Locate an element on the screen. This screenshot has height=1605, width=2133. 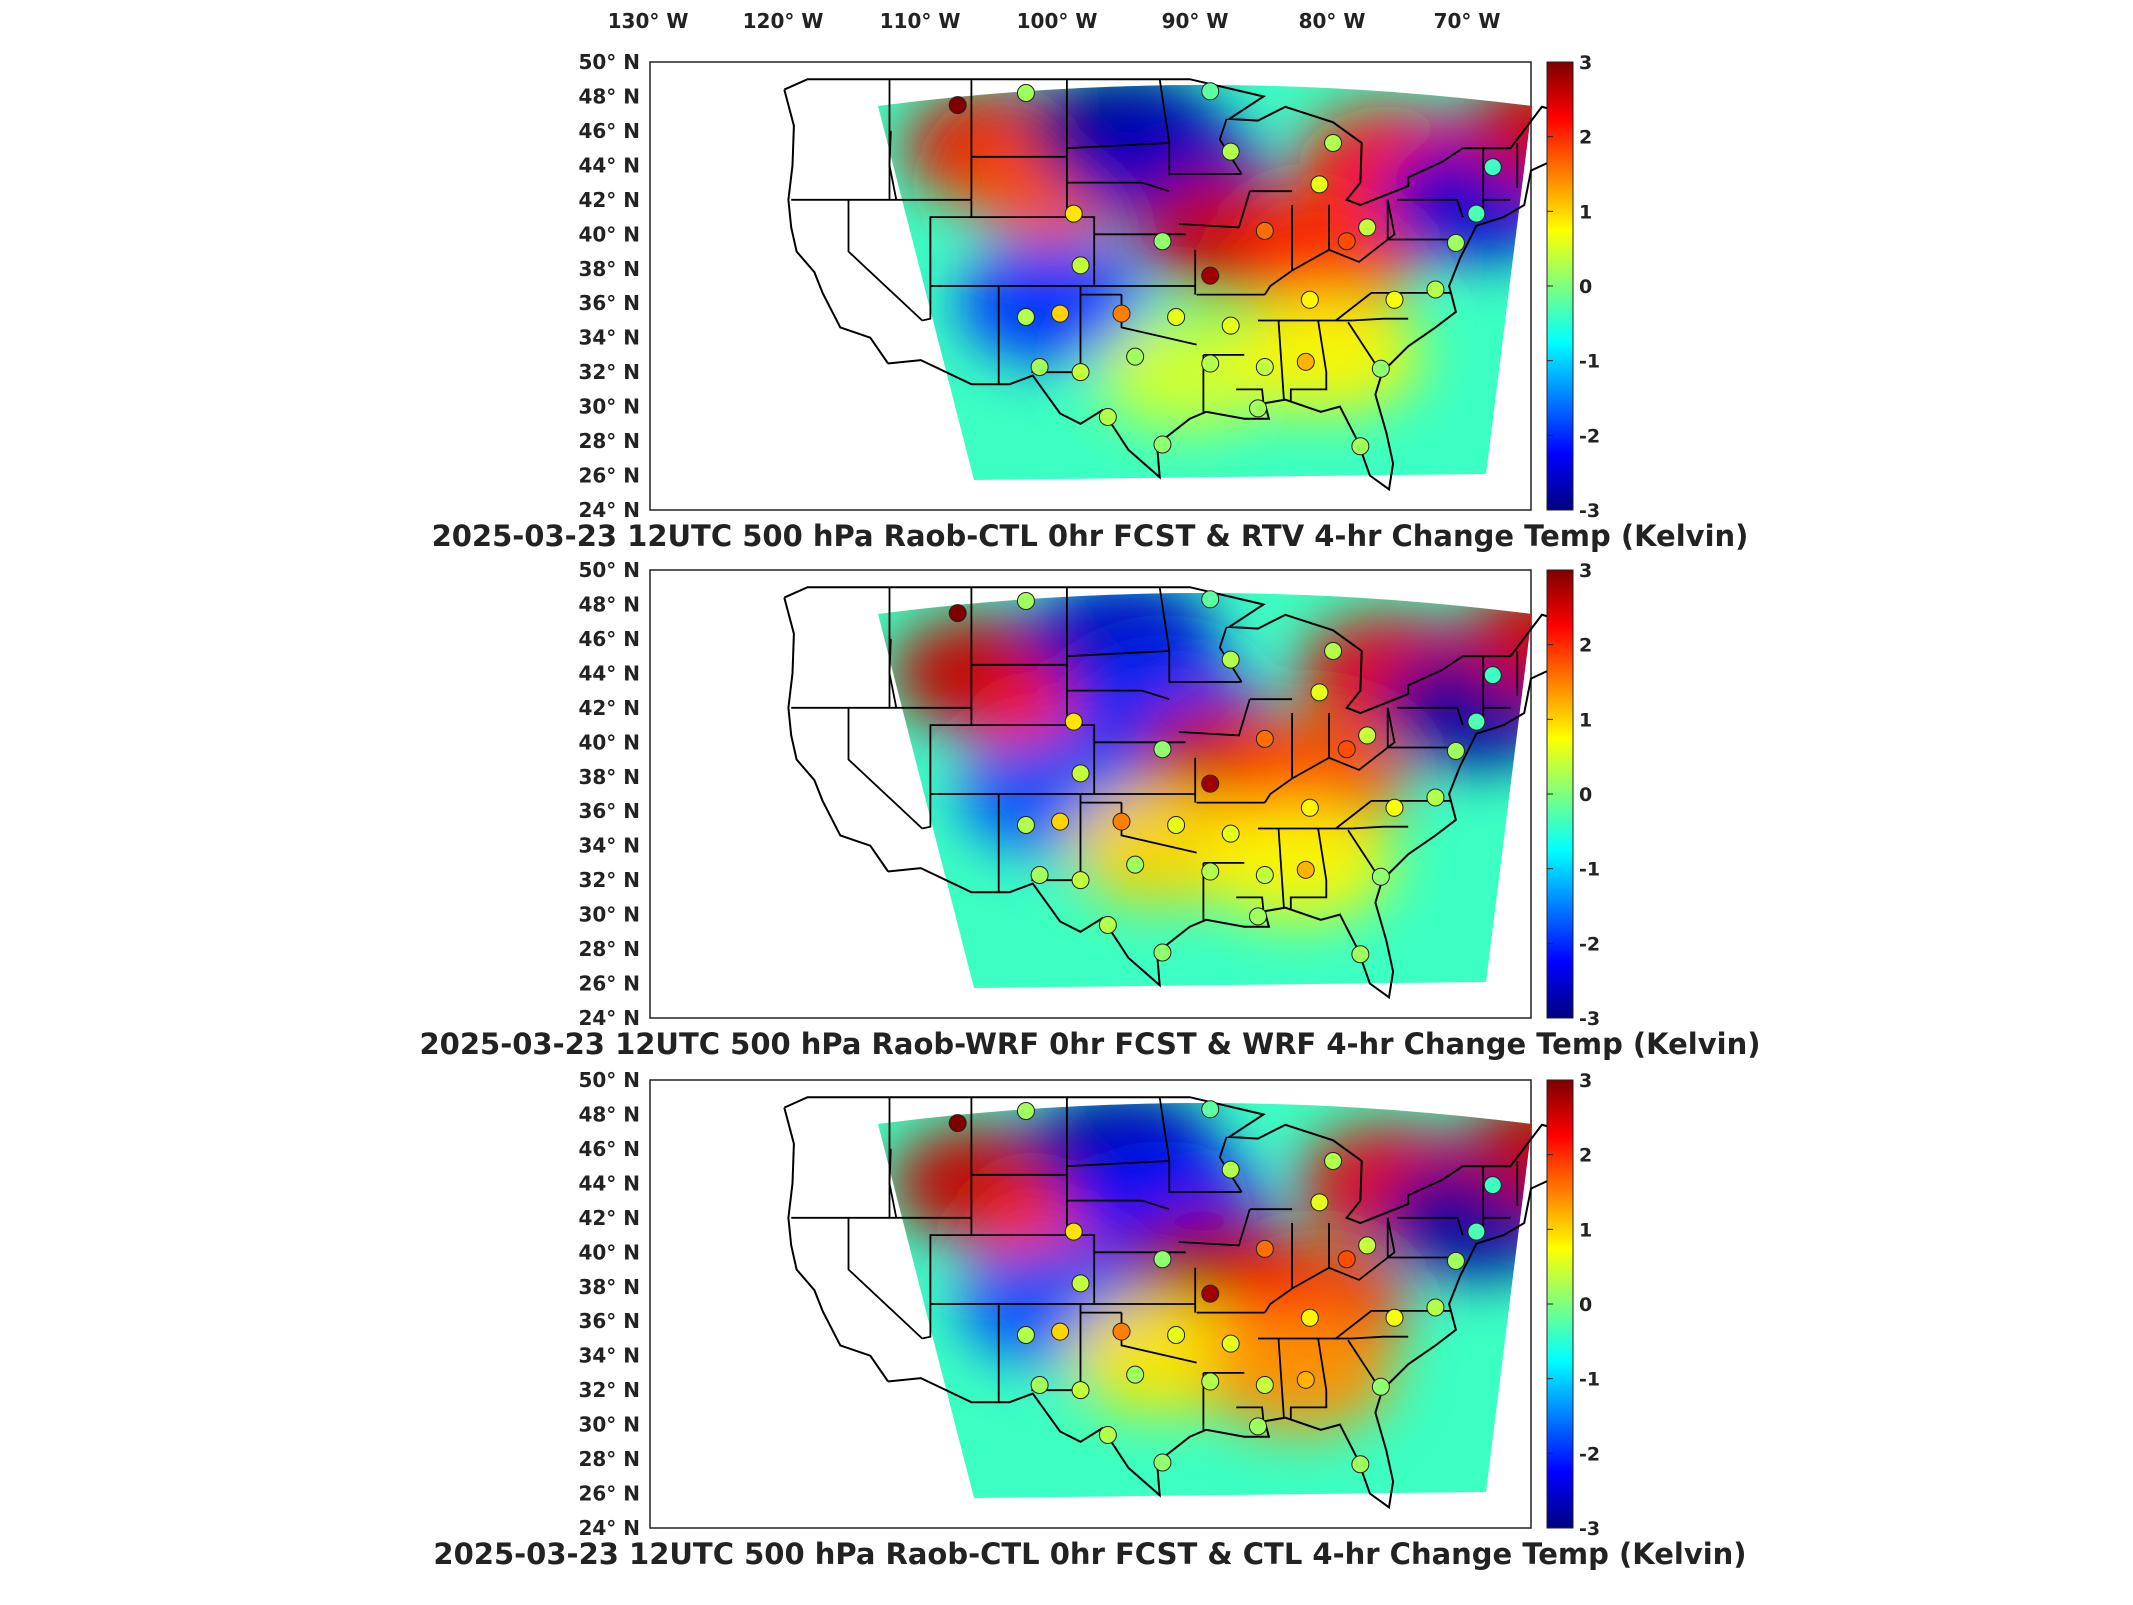
lat-tick-label: 36° N is located at coordinates (609, 811).